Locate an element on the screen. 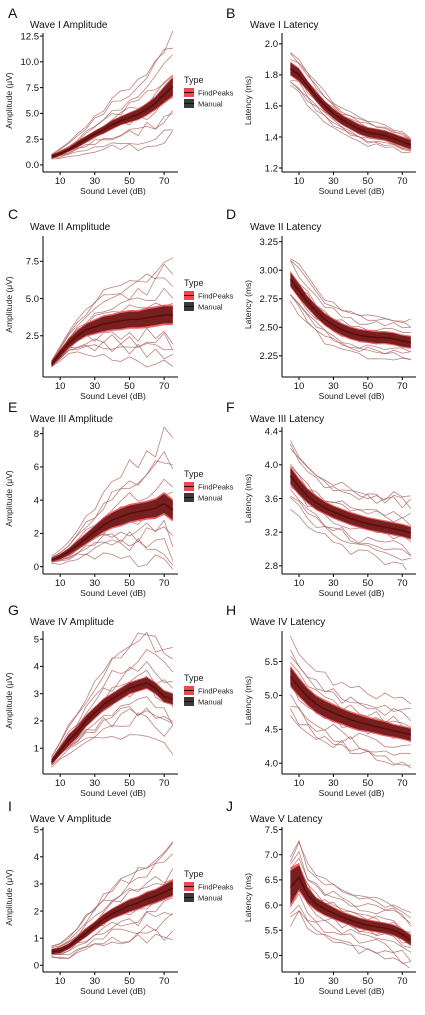  y-tick-label: 1 is located at coordinates (36, 748).